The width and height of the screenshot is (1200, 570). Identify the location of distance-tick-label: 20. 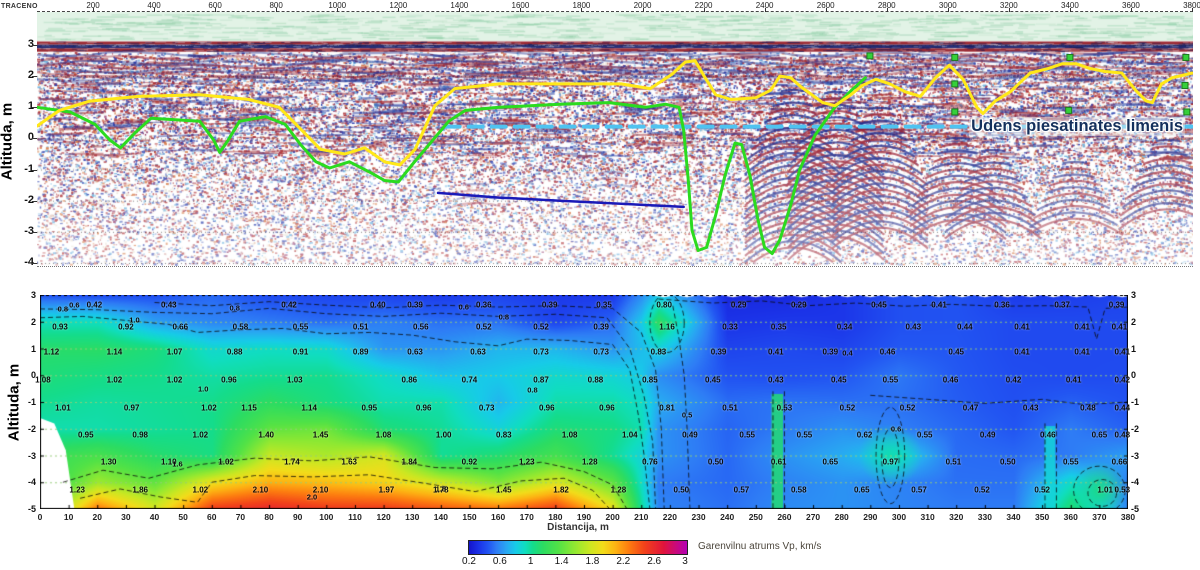
(97, 517).